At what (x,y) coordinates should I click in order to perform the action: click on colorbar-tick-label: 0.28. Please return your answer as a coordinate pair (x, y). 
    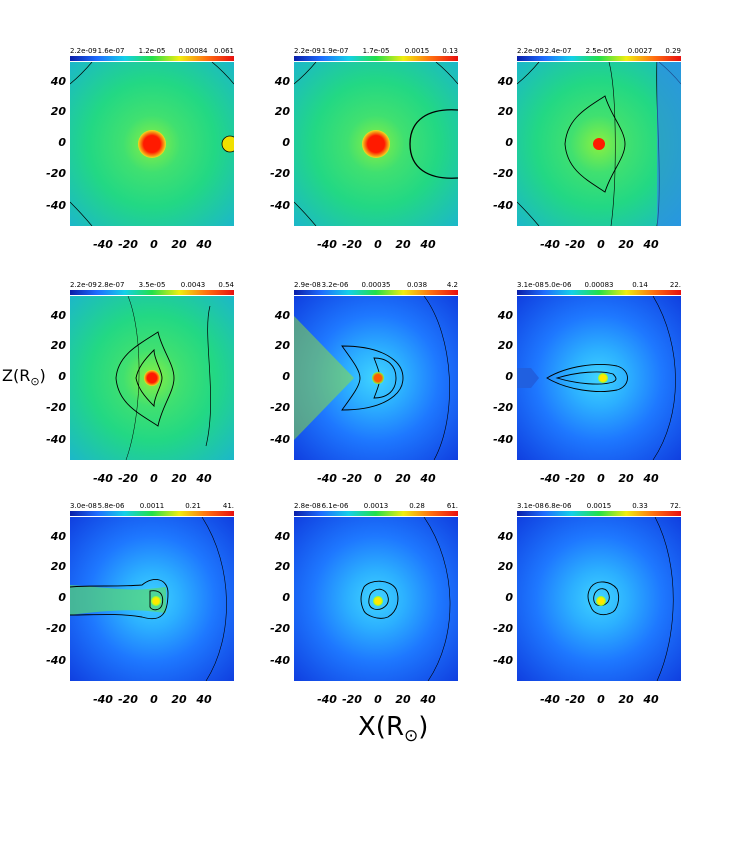
    Looking at the image, I should click on (417, 506).